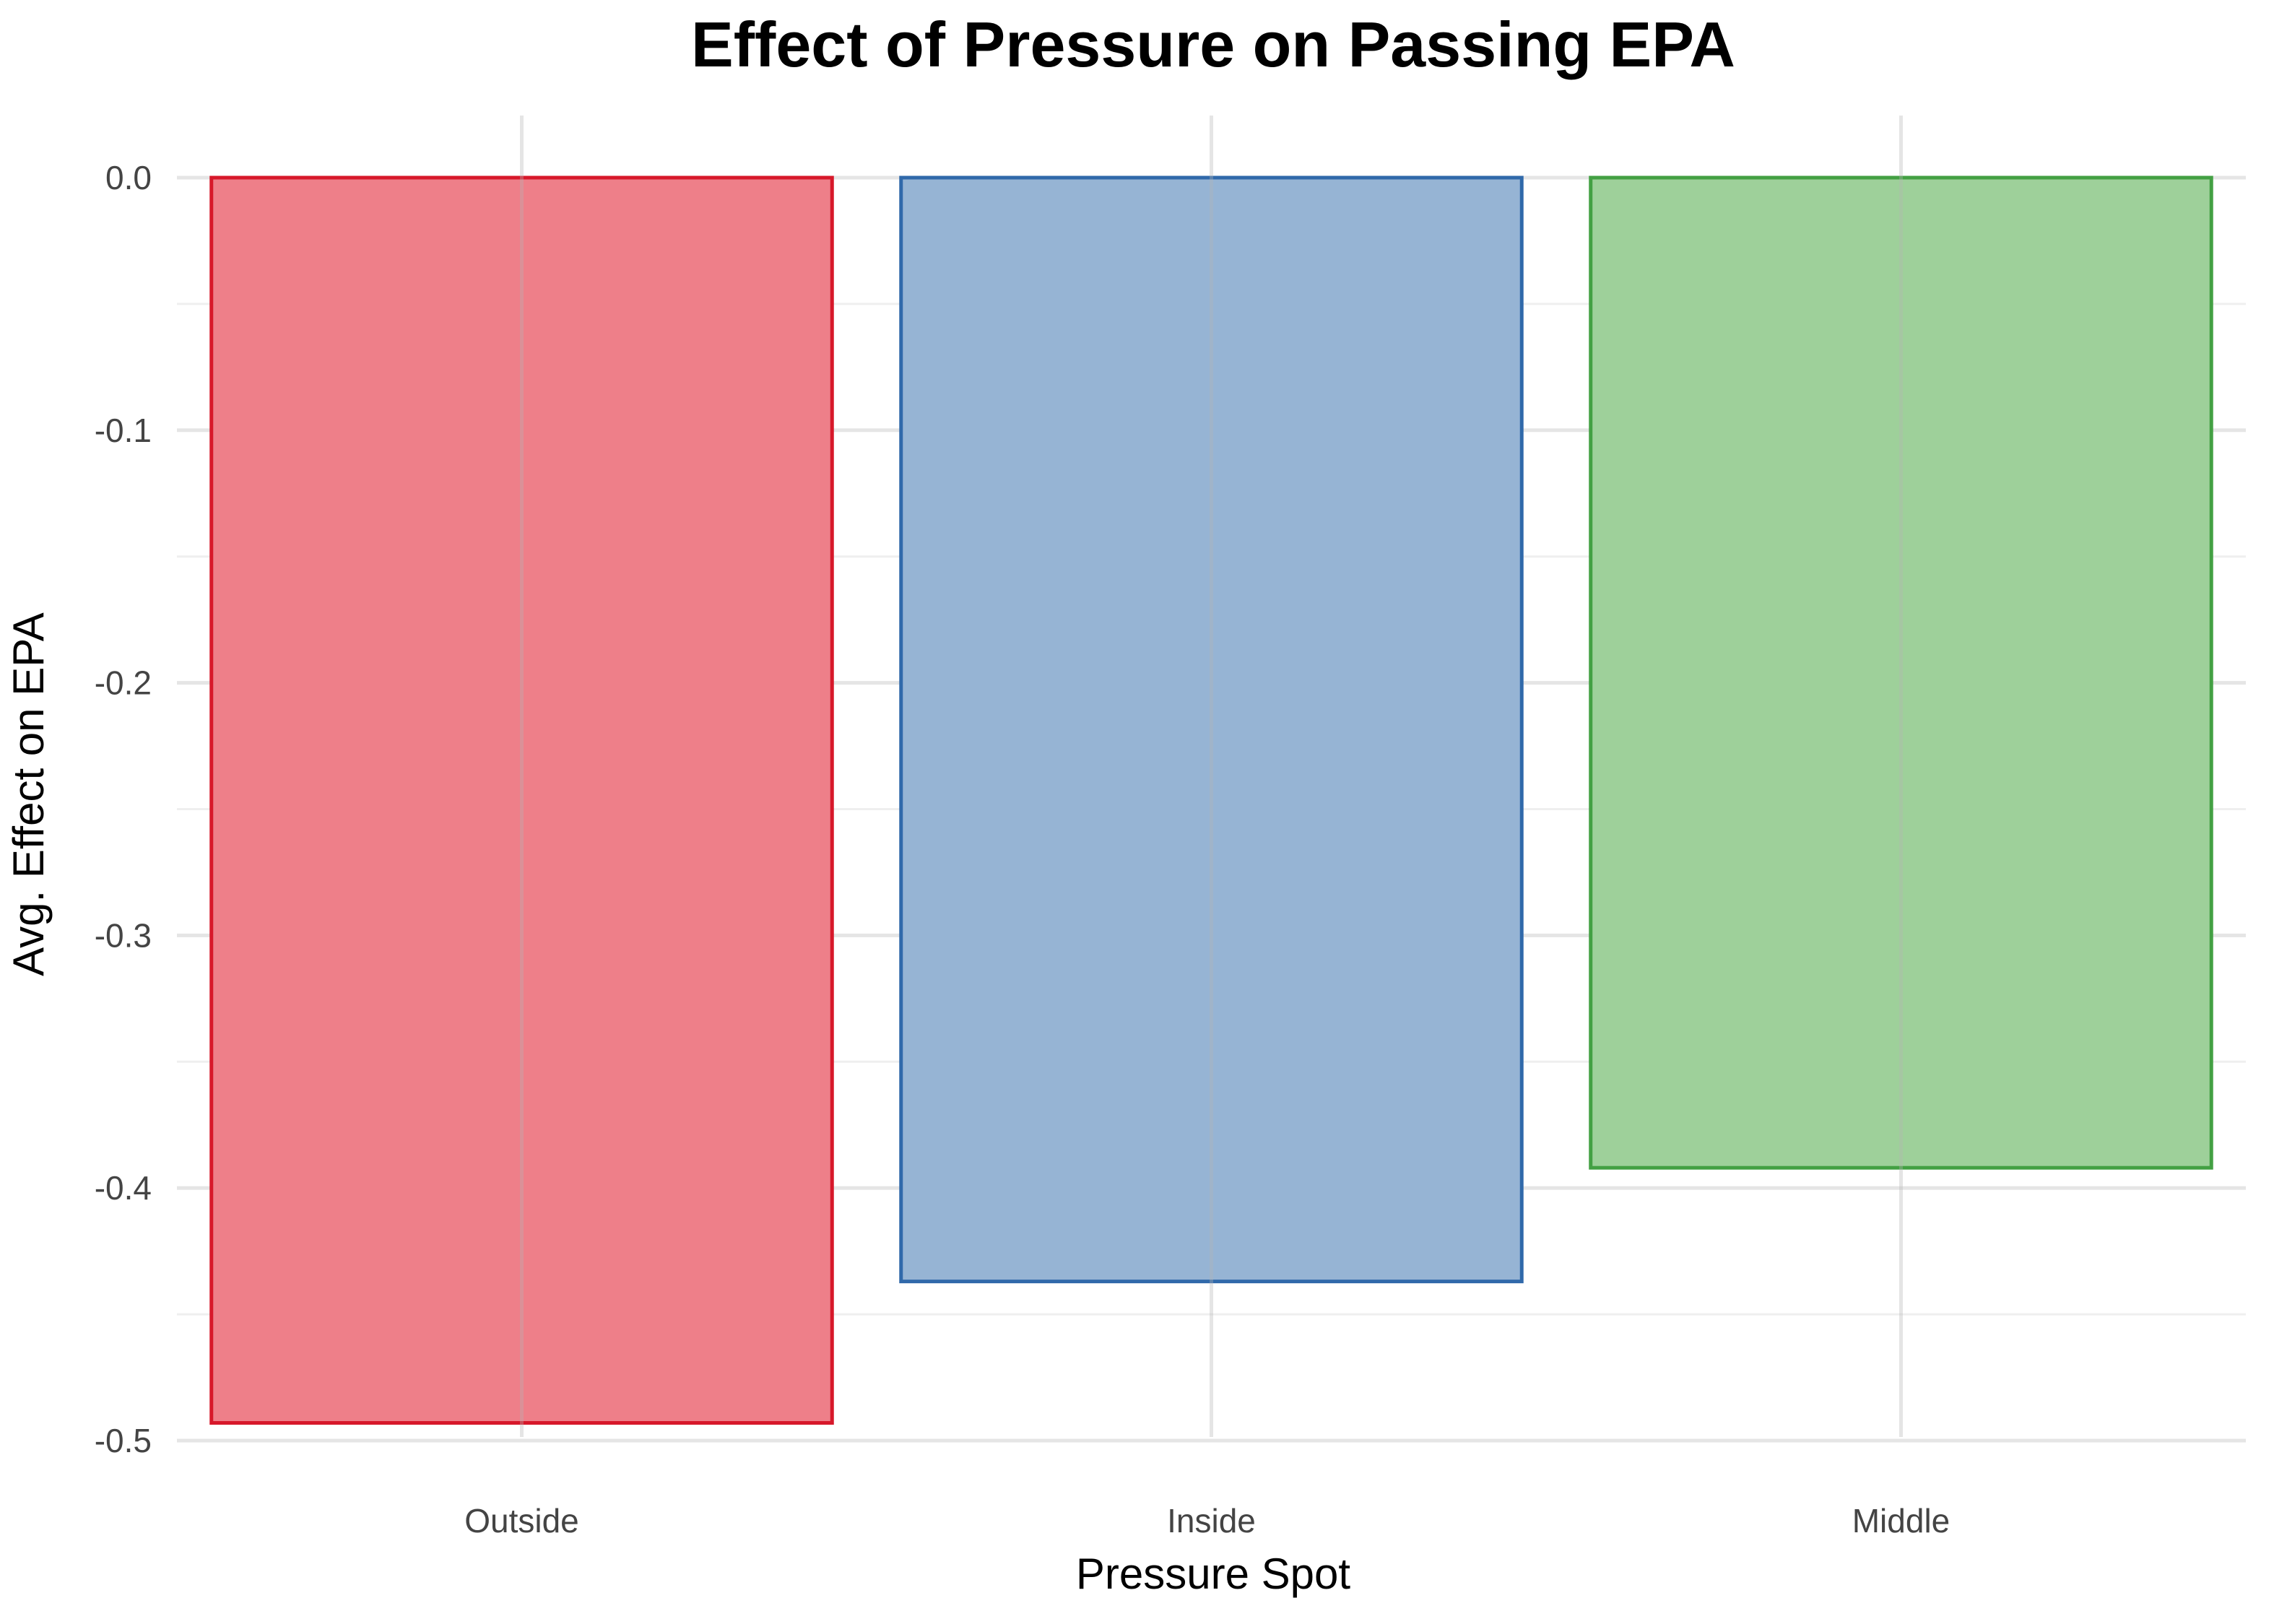 This screenshot has width=2274, height=1624. What do you see at coordinates (123, 809) in the screenshot?
I see `y-tick-labels: 0.0 -0.1 -0.2 -0.3 -0.4 -0.5` at bounding box center [123, 809].